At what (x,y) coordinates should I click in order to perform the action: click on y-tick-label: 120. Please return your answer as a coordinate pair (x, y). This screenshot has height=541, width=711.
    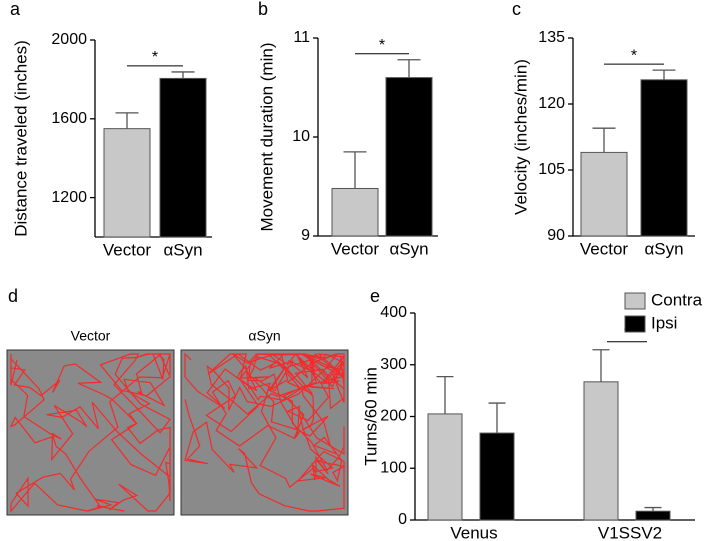
    Looking at the image, I should click on (551, 103).